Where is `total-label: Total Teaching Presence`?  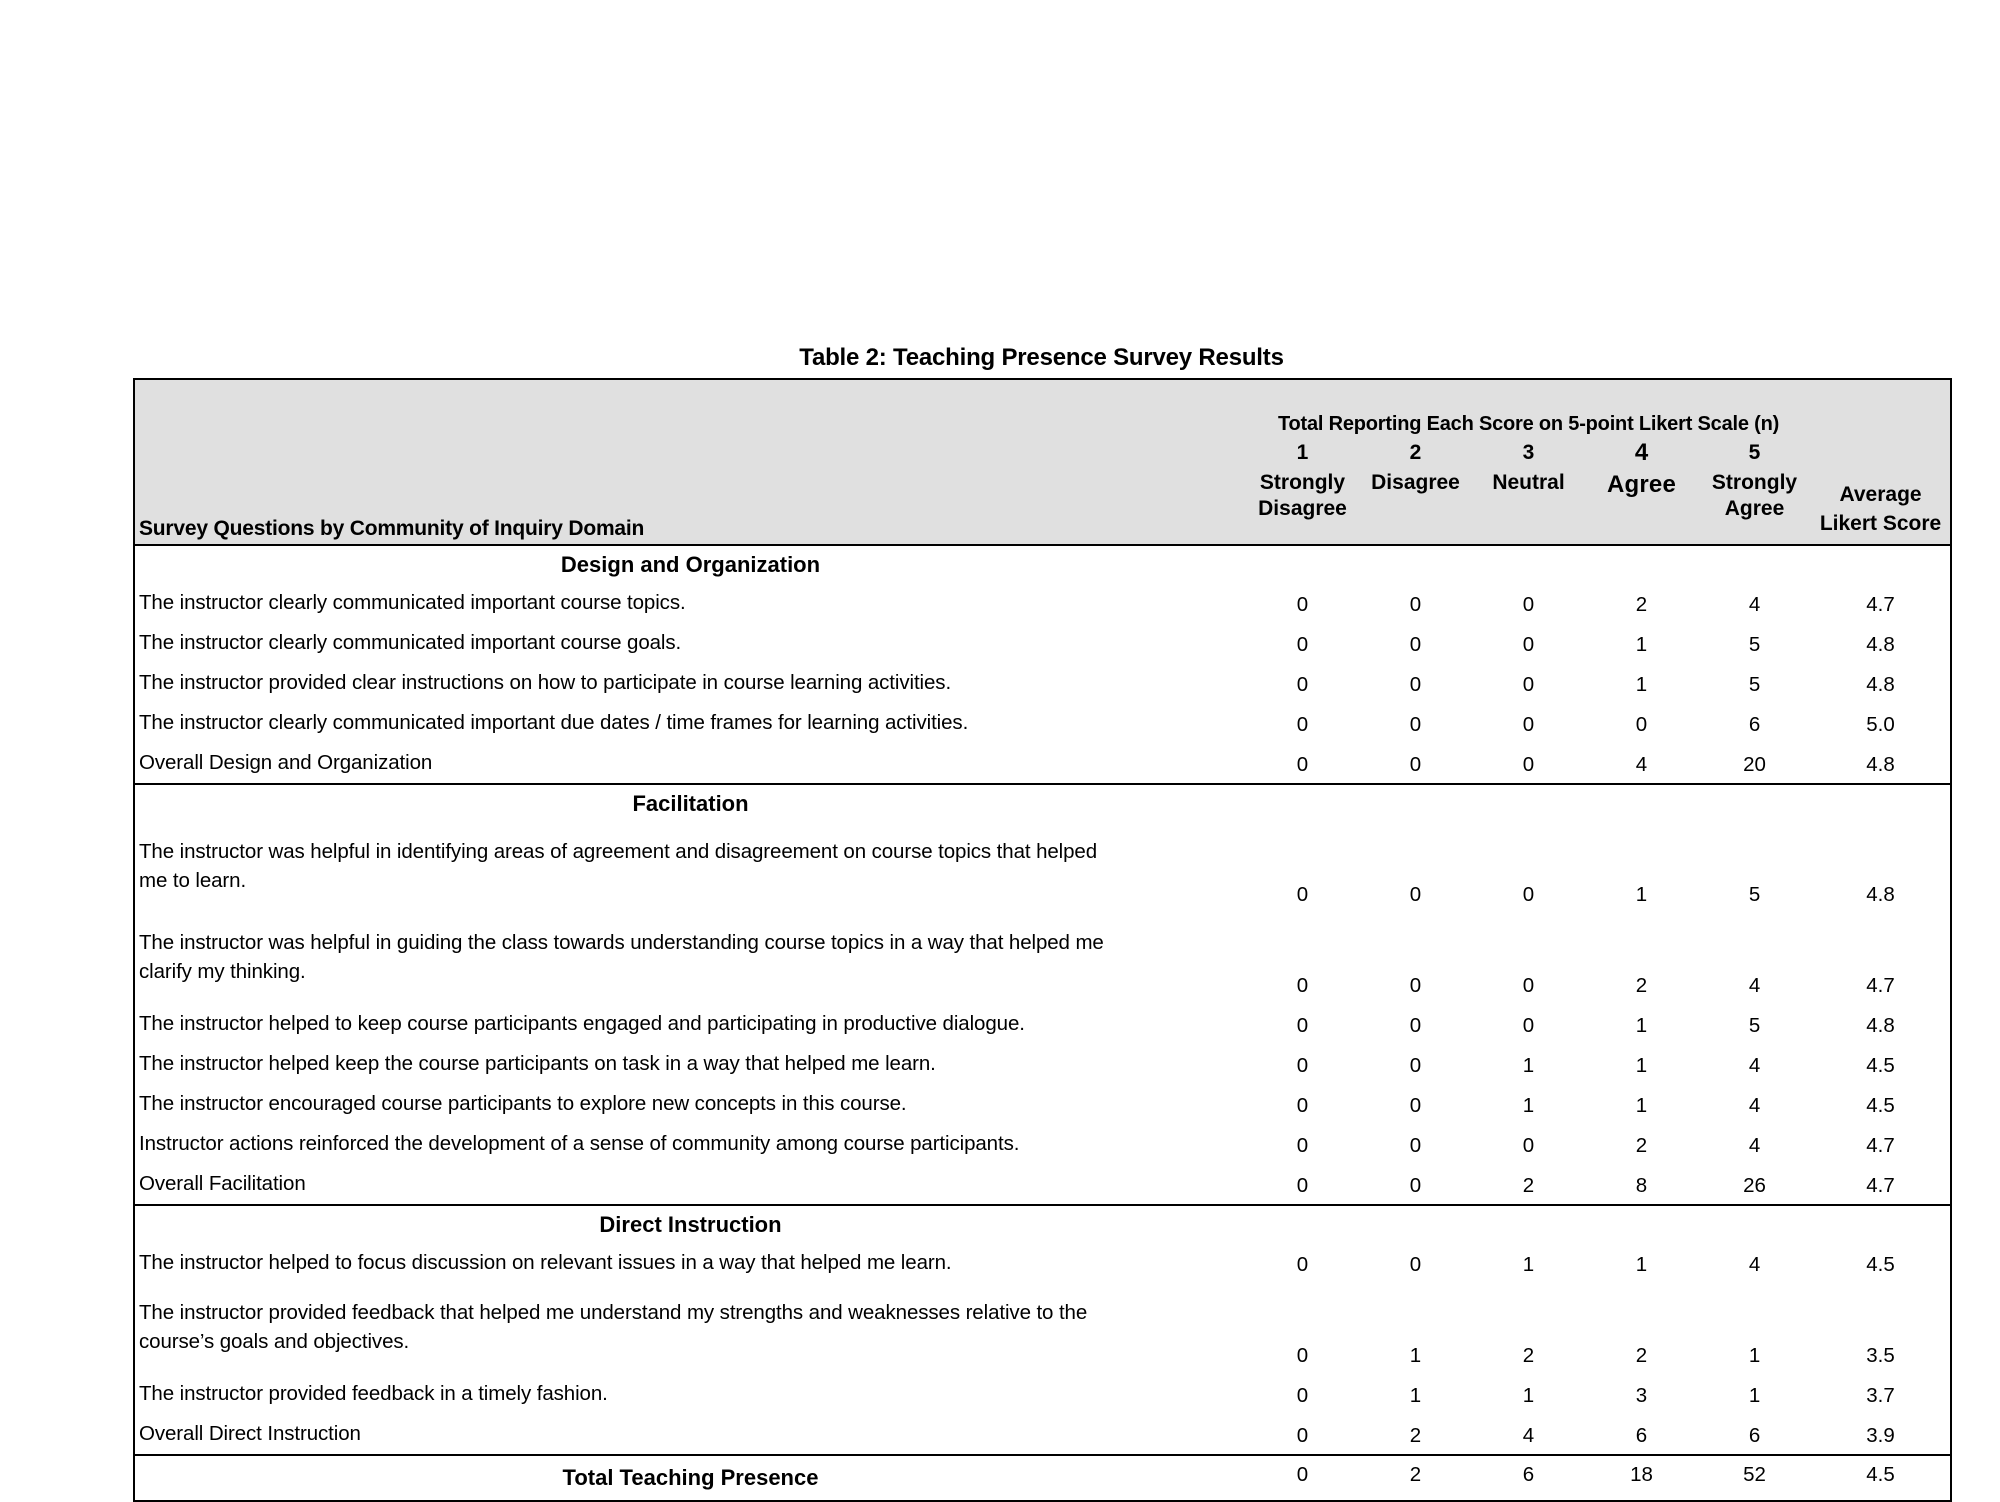
total-label: Total Teaching Presence is located at coordinates (690, 1477).